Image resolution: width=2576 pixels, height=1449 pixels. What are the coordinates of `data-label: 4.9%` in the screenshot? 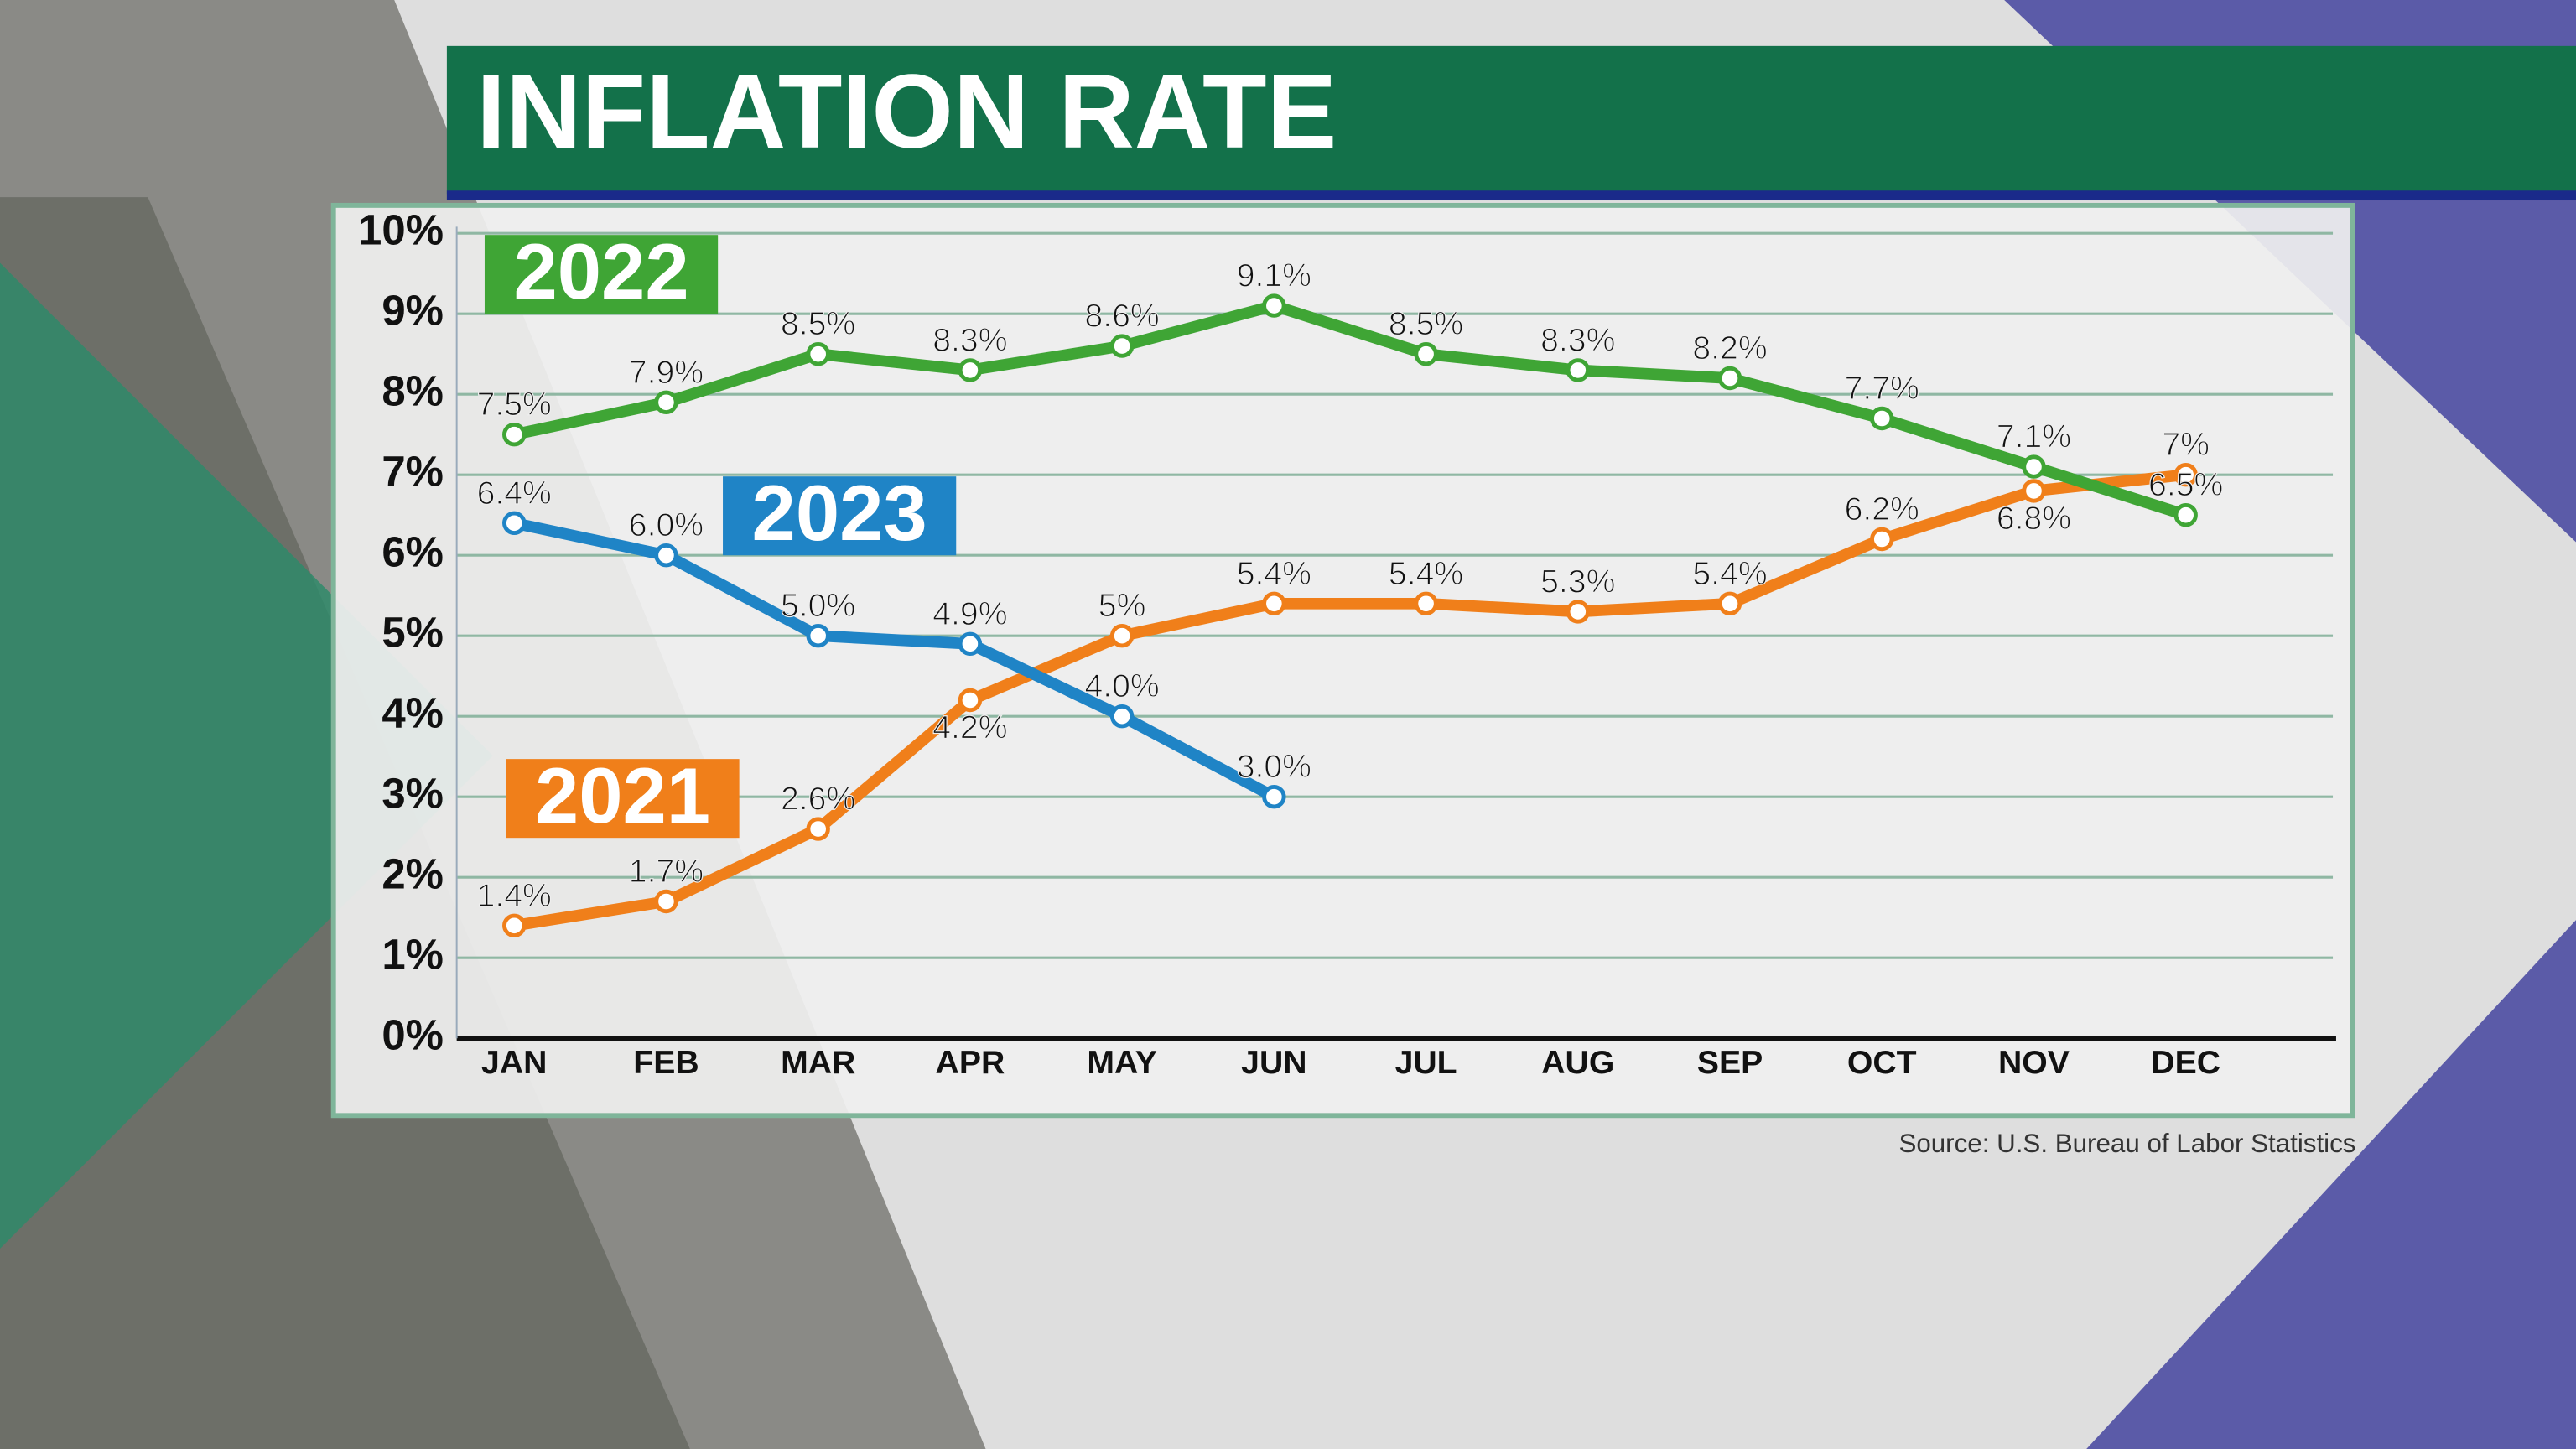 It's located at (969, 614).